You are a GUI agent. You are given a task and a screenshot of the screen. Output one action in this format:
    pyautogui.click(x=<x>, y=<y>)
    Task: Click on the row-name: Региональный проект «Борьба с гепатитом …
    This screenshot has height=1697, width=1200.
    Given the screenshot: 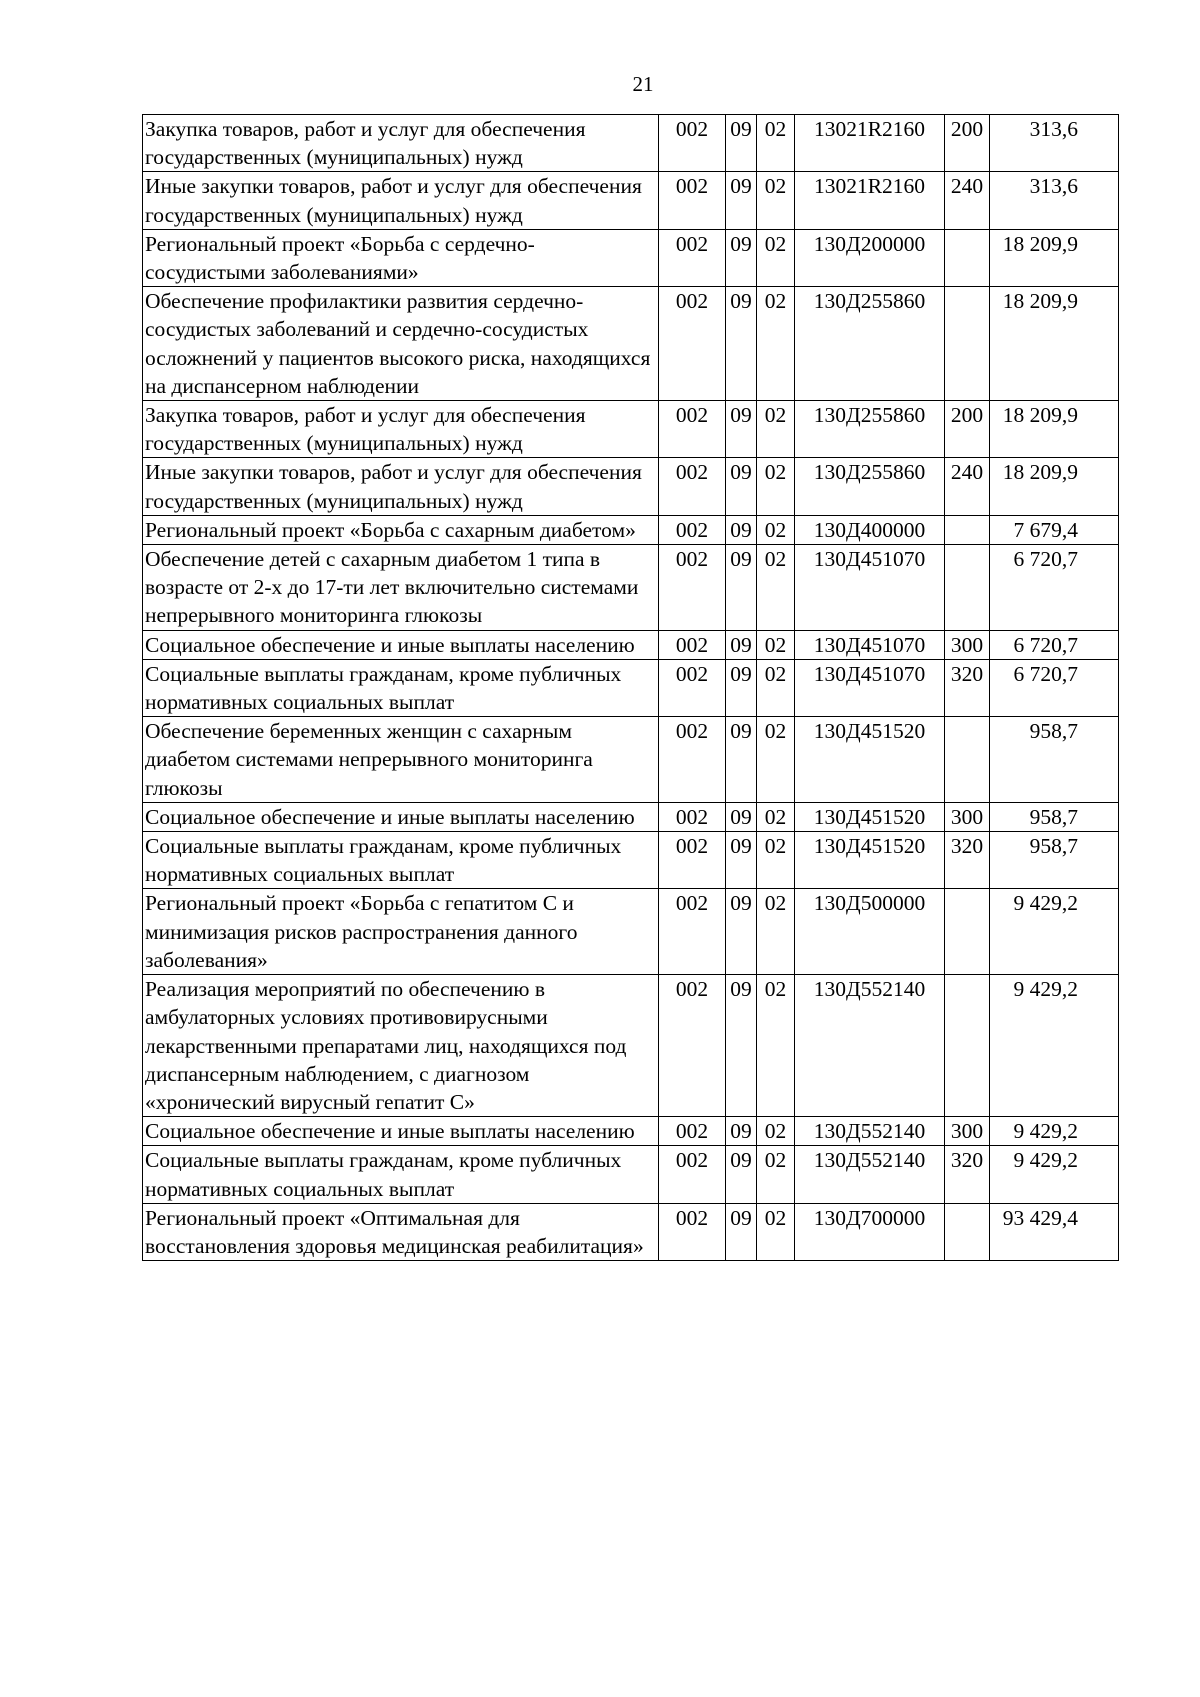 What is the action you would take?
    pyautogui.click(x=400, y=932)
    